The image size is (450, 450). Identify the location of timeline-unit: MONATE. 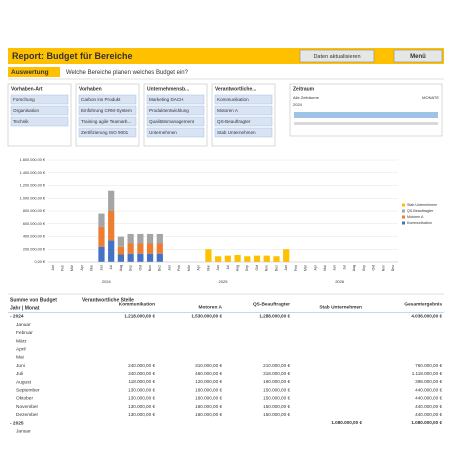
(430, 97).